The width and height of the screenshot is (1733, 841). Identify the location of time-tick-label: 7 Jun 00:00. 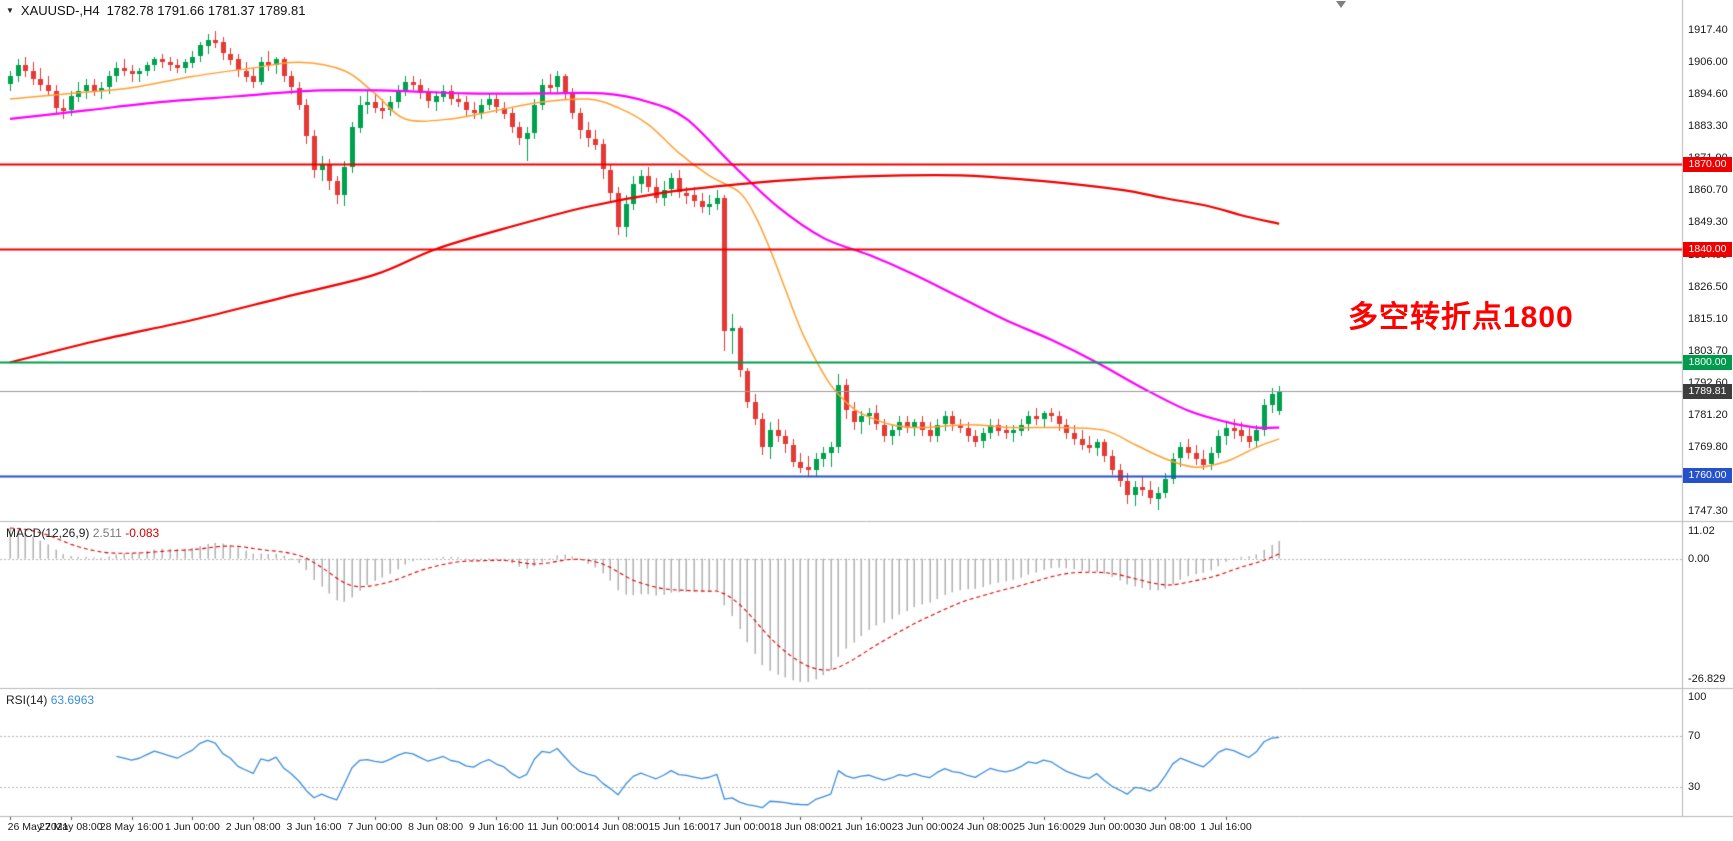
(375, 827).